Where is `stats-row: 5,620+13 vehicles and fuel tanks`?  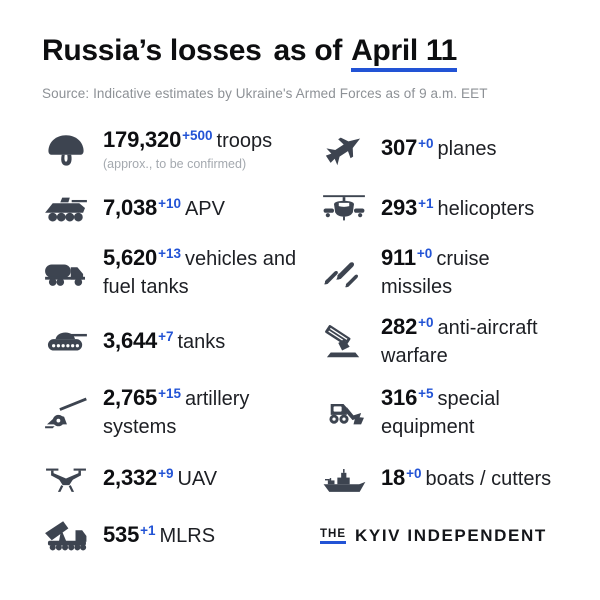
stats-row: 5,620+13 vehicles and fuel tanks is located at coordinates (302, 273).